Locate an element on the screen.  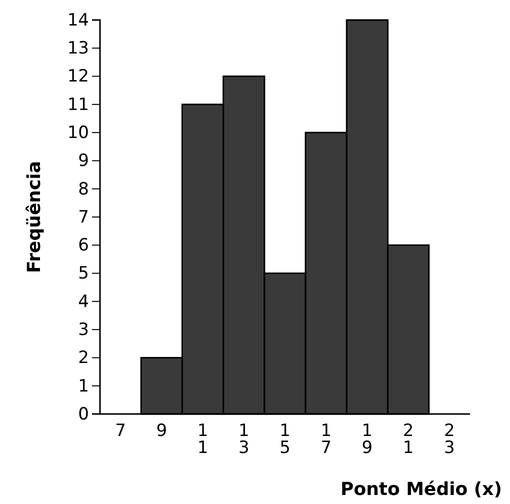
x-tick-label: 7 is located at coordinates (120, 431).